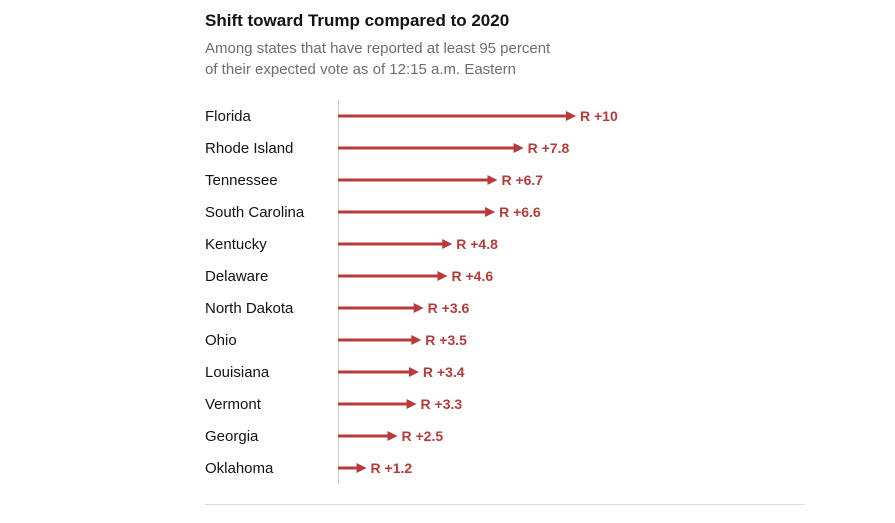 The image size is (895, 523). Describe the element at coordinates (228, 116) in the screenshot. I see `category-label-florida: Florida` at that location.